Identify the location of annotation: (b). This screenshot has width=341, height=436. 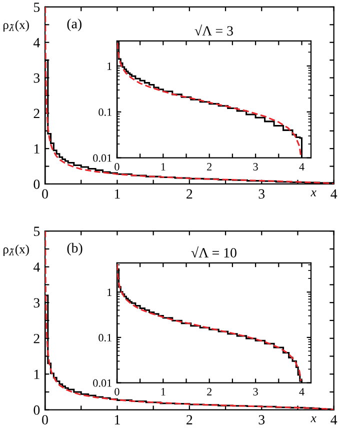
(74, 249).